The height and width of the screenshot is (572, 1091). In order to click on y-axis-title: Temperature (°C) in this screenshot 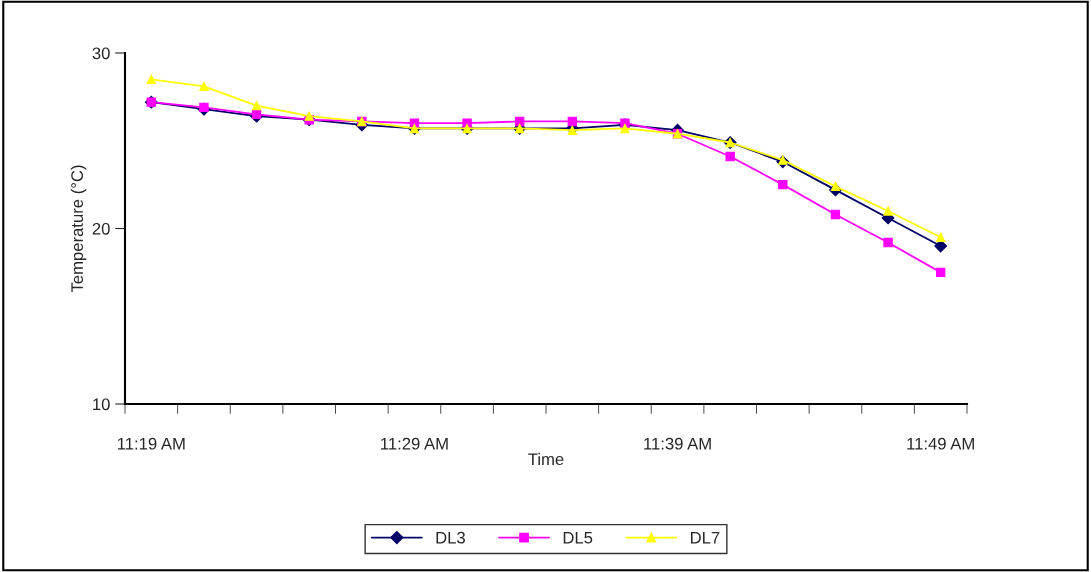, I will do `click(78, 229)`.